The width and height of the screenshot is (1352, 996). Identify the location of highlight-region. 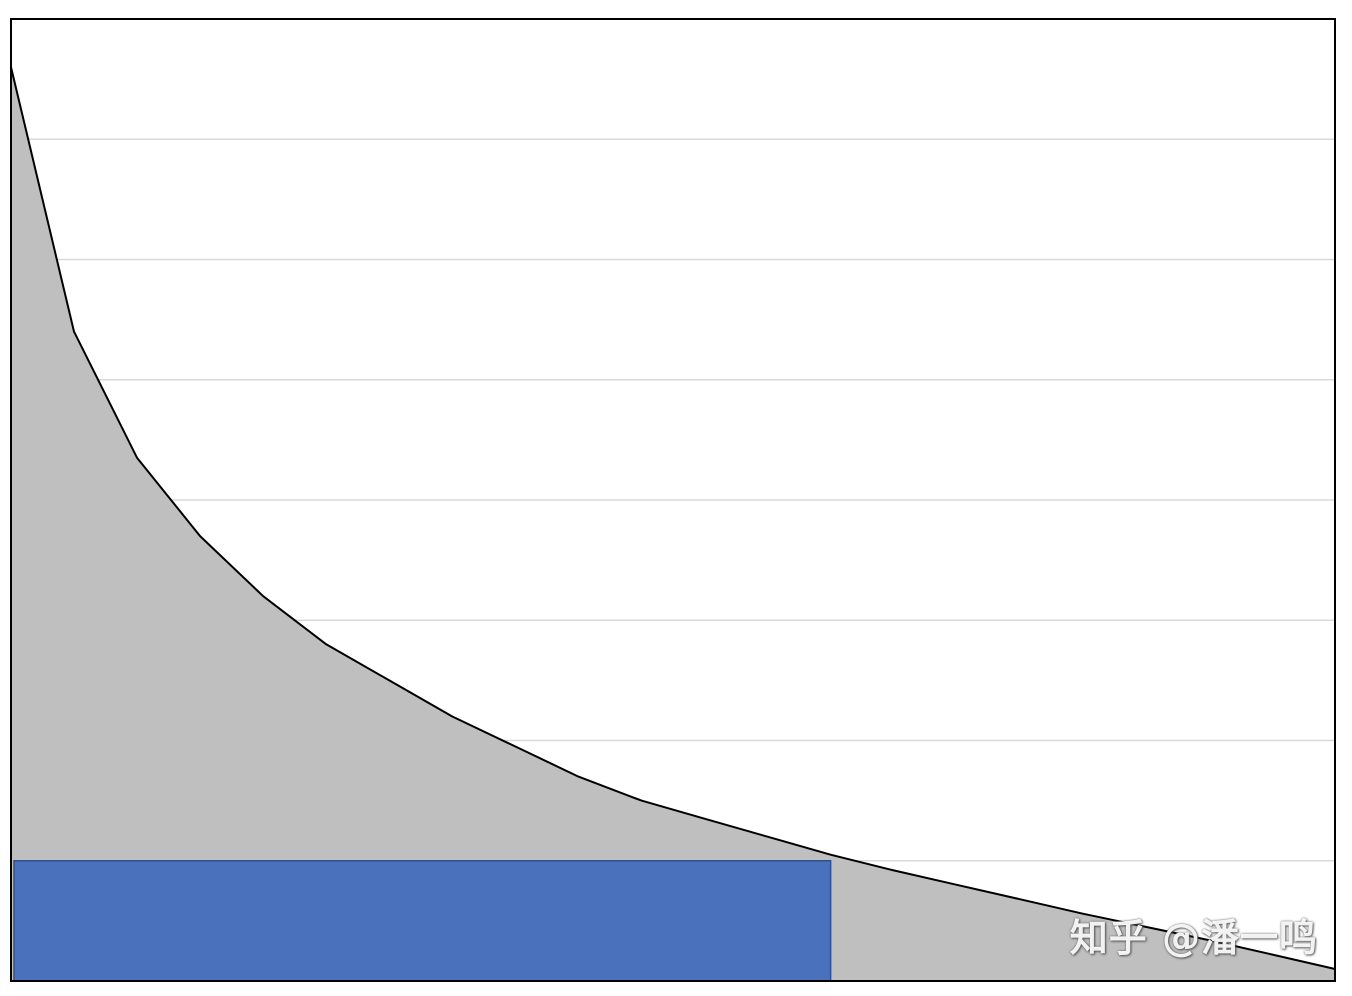
(422, 921).